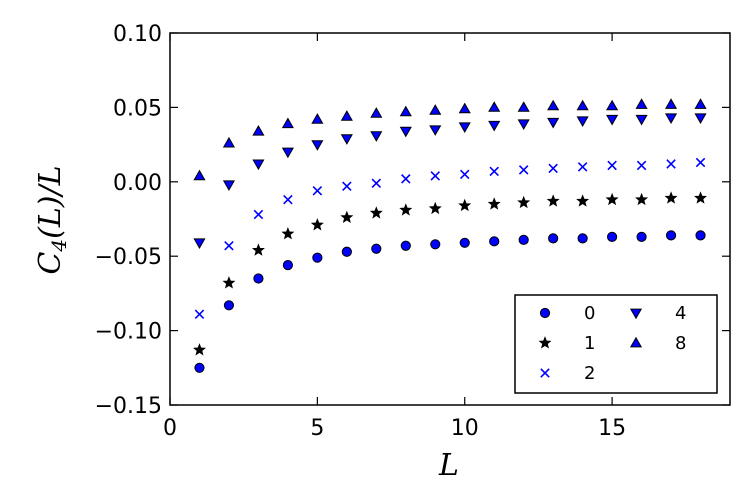 The width and height of the screenshot is (747, 498). What do you see at coordinates (52, 219) in the screenshot?
I see `y-axis-label: C4(L)/L` at bounding box center [52, 219].